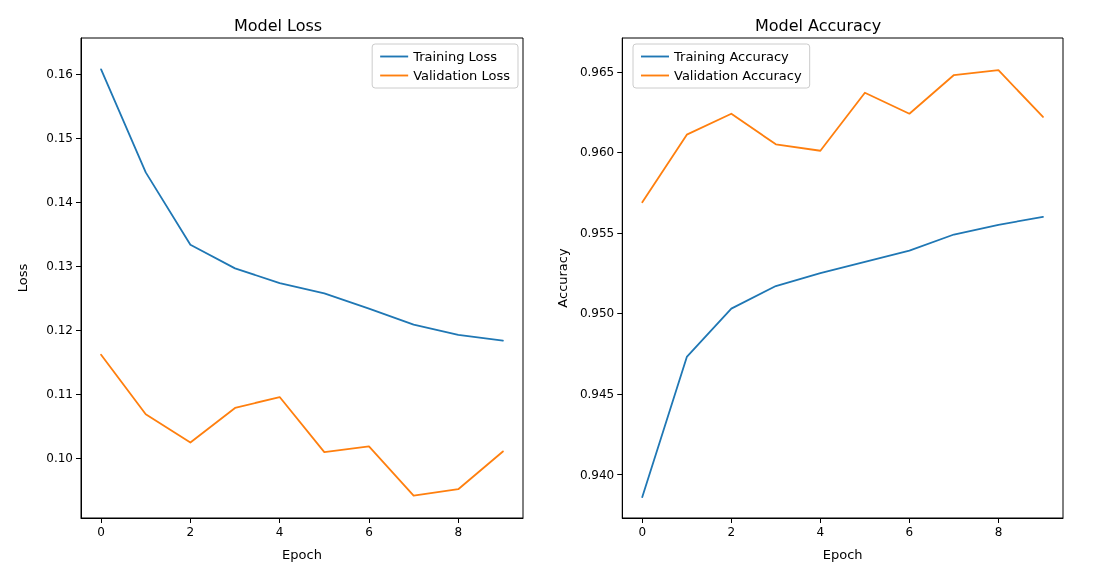 The width and height of the screenshot is (1096, 574). I want to click on y-tick-label: 0.945, so click(597, 393).